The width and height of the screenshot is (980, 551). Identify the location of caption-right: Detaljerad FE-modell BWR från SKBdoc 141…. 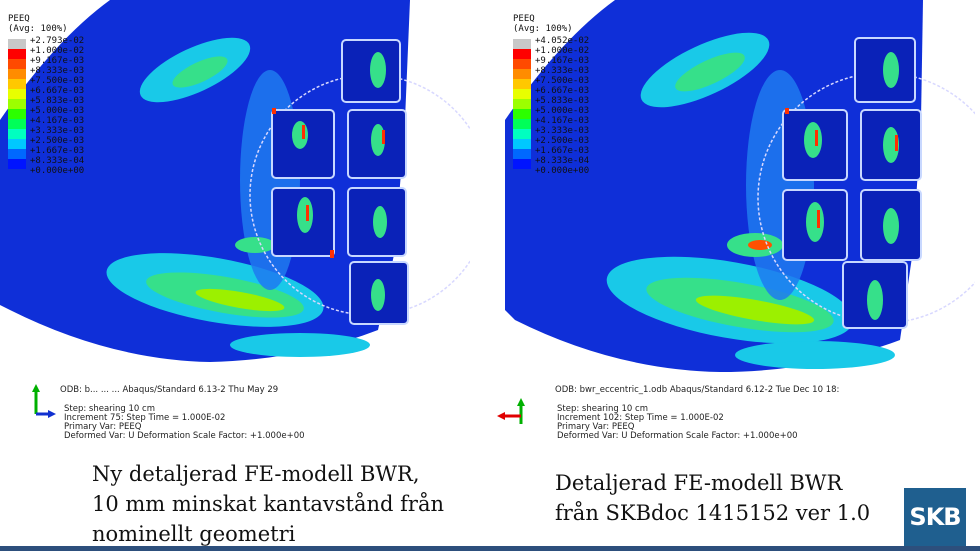
(712, 498).